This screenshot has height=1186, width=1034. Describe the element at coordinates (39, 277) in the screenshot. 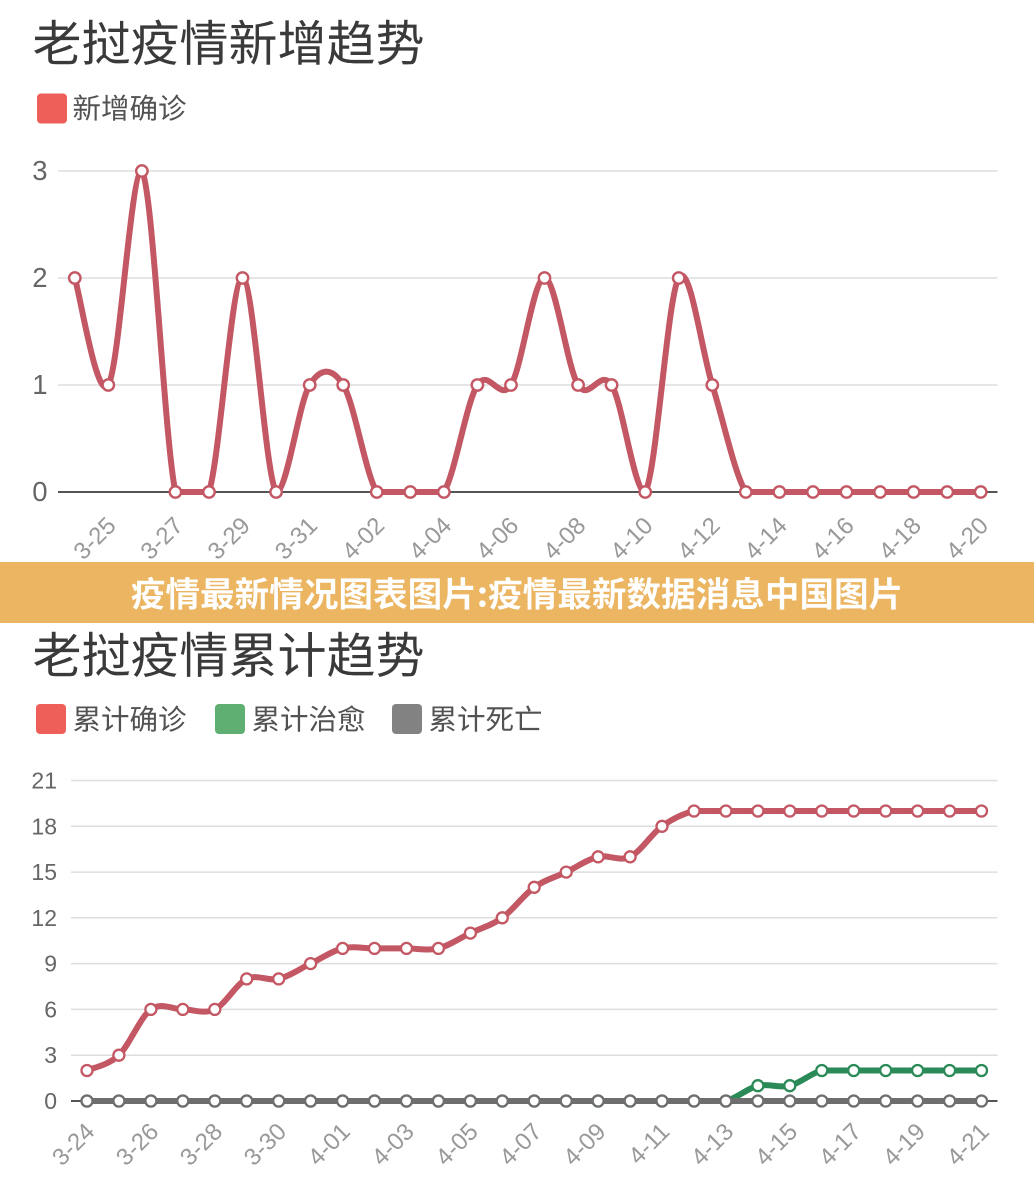

I see `svg-text: 2` at that location.